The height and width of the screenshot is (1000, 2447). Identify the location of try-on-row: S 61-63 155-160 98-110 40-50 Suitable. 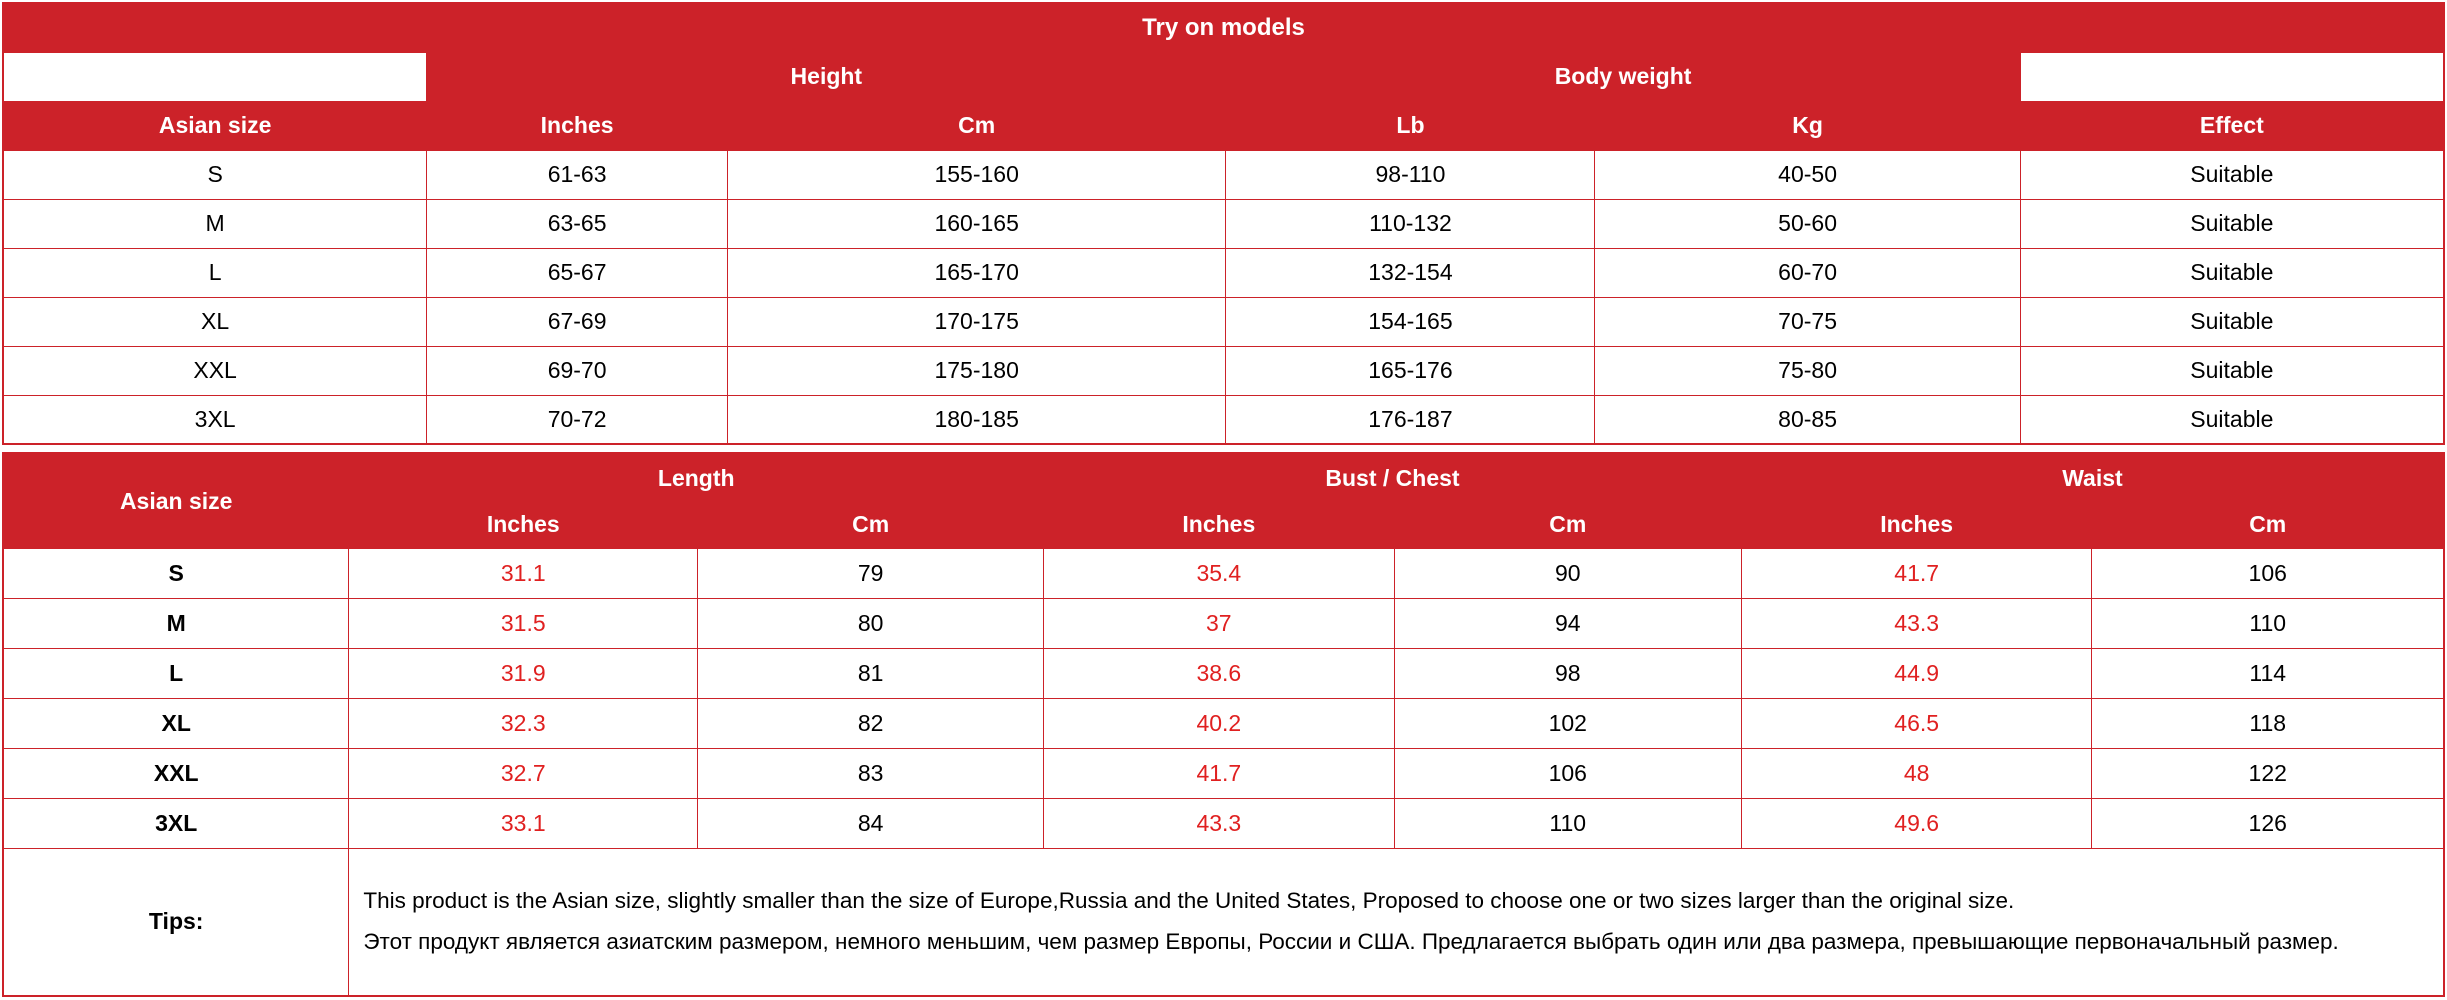
(1223, 174).